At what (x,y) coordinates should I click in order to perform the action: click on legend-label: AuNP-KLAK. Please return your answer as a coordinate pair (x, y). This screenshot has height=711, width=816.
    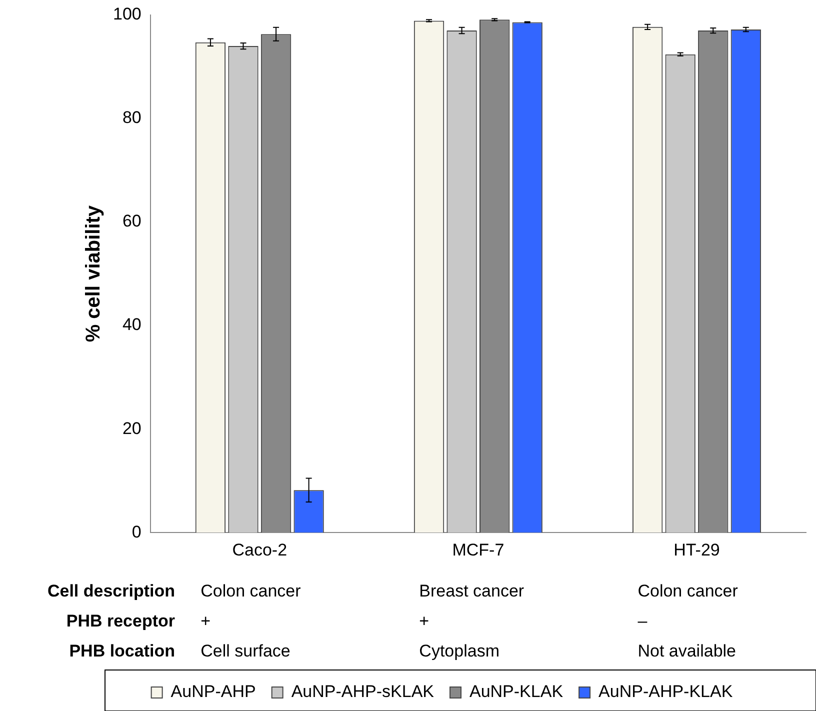
    Looking at the image, I should click on (516, 692).